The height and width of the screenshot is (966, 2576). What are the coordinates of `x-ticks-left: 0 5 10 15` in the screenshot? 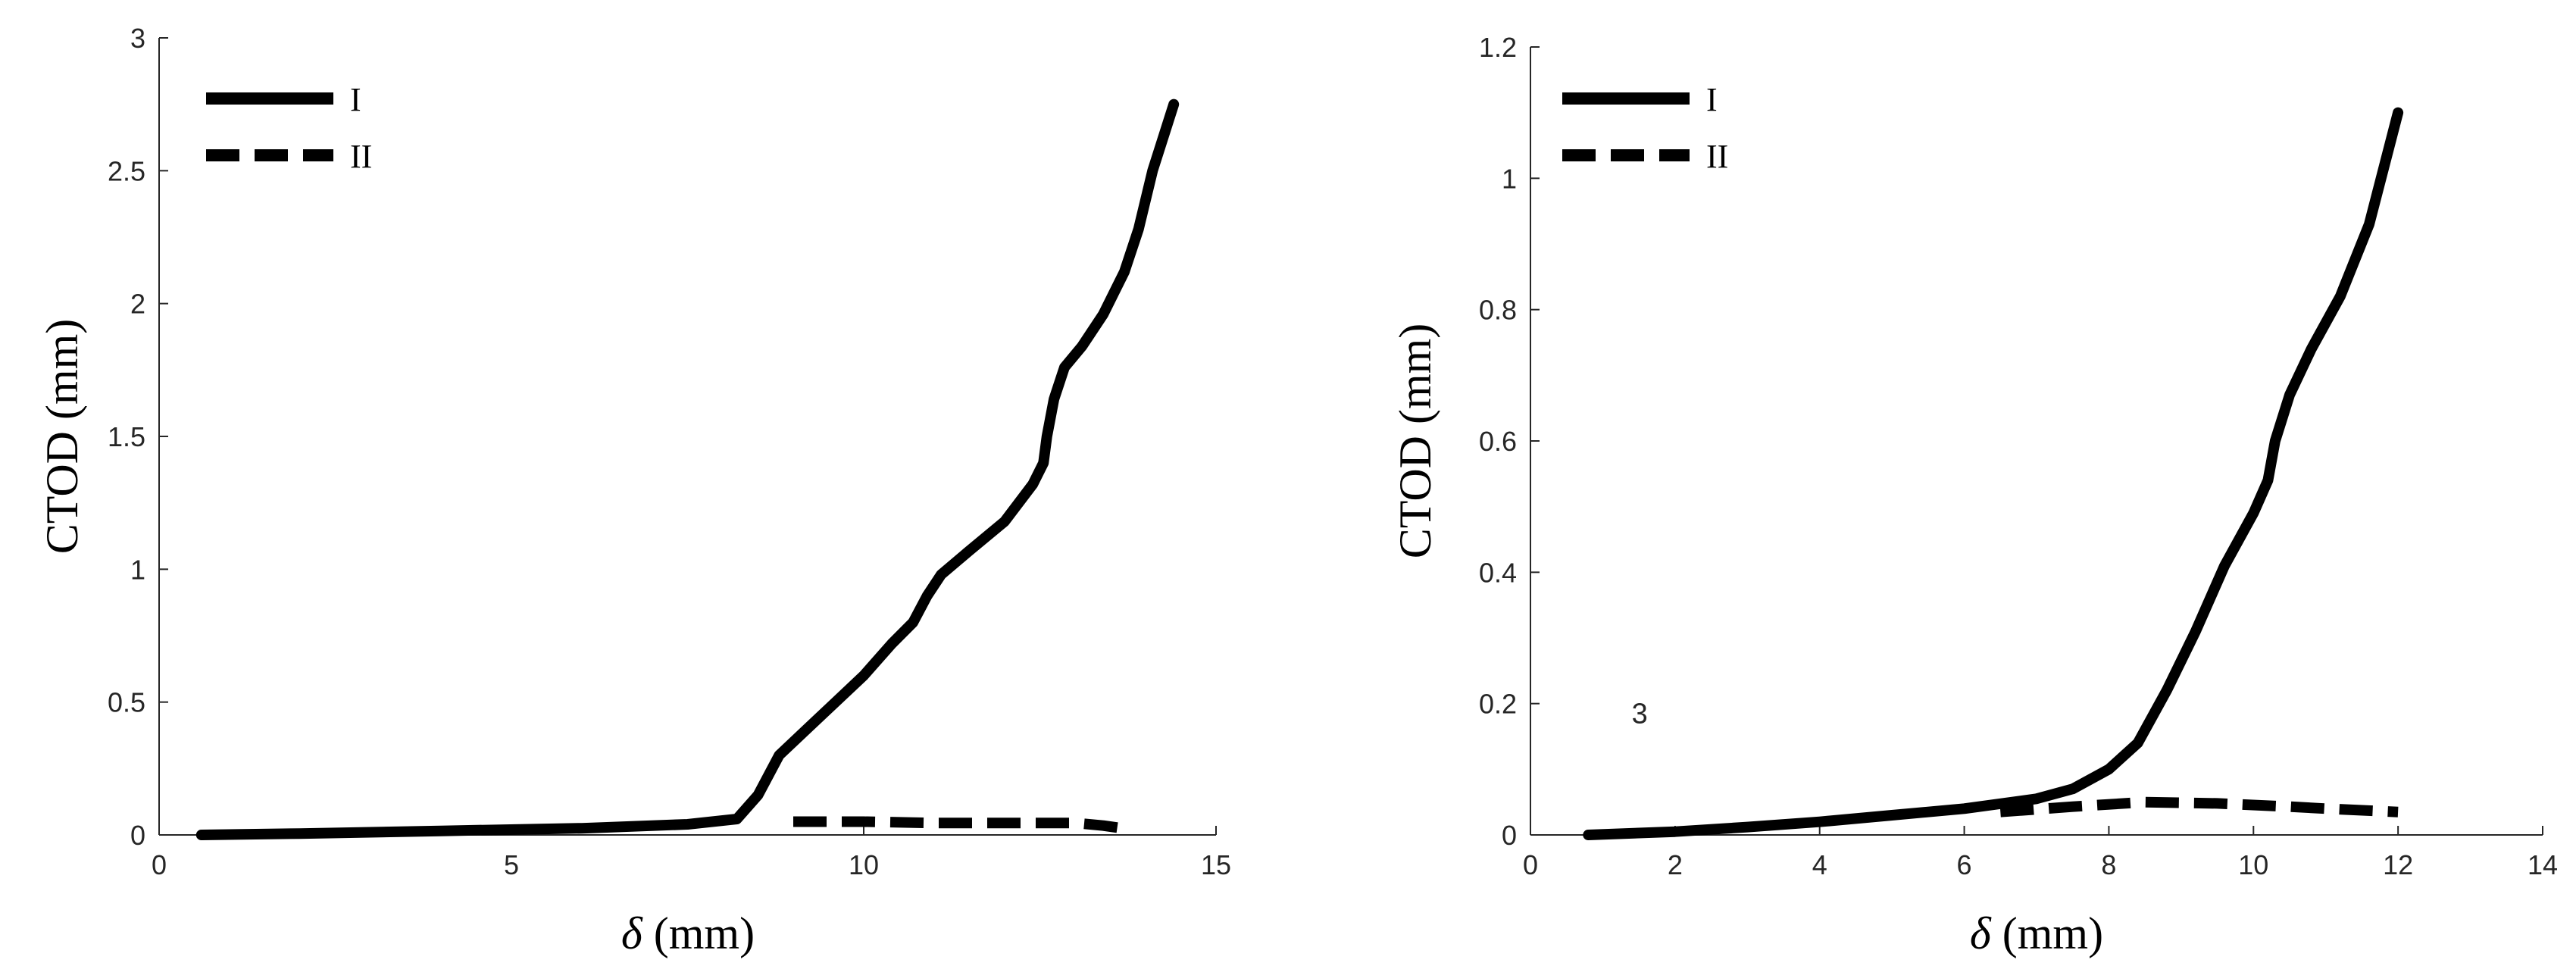 It's located at (692, 853).